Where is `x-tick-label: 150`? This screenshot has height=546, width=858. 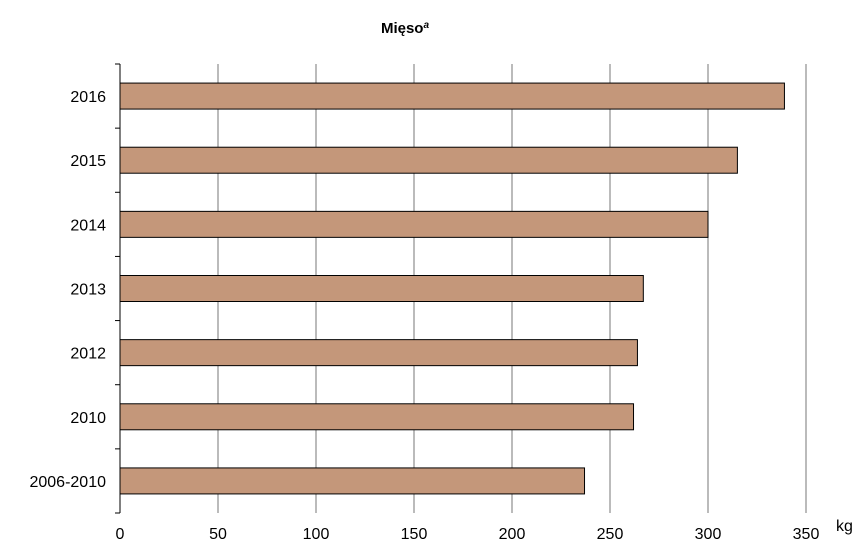
x-tick-label: 150 is located at coordinates (414, 534).